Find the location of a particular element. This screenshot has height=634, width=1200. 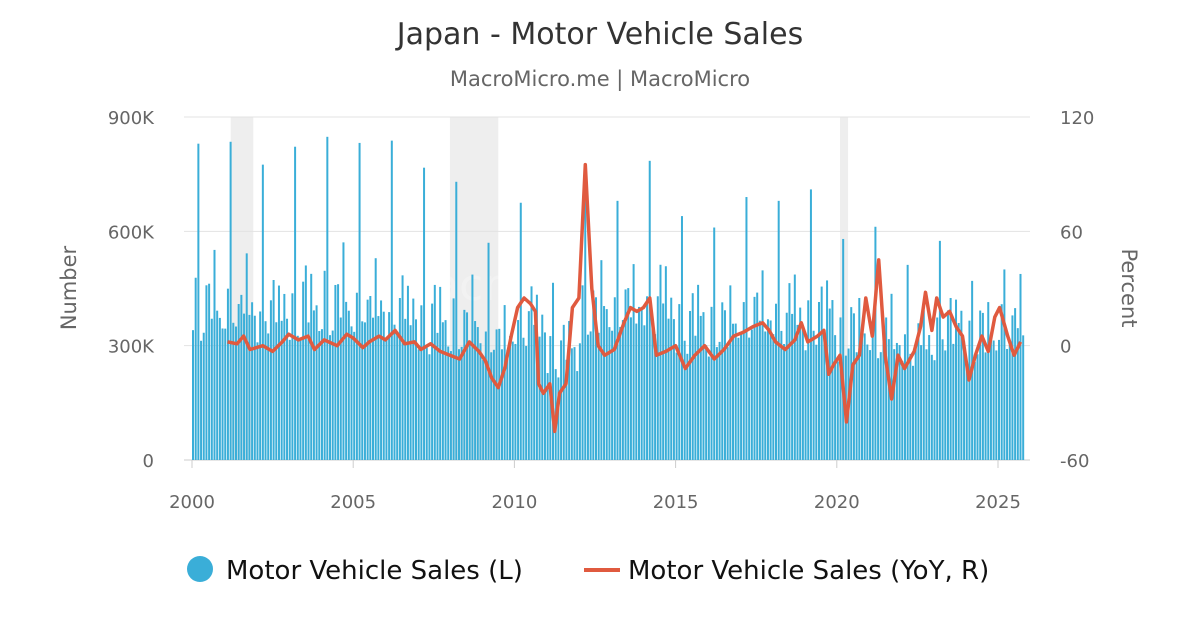

y-right-axis-title: Percent is located at coordinates (1129, 287).